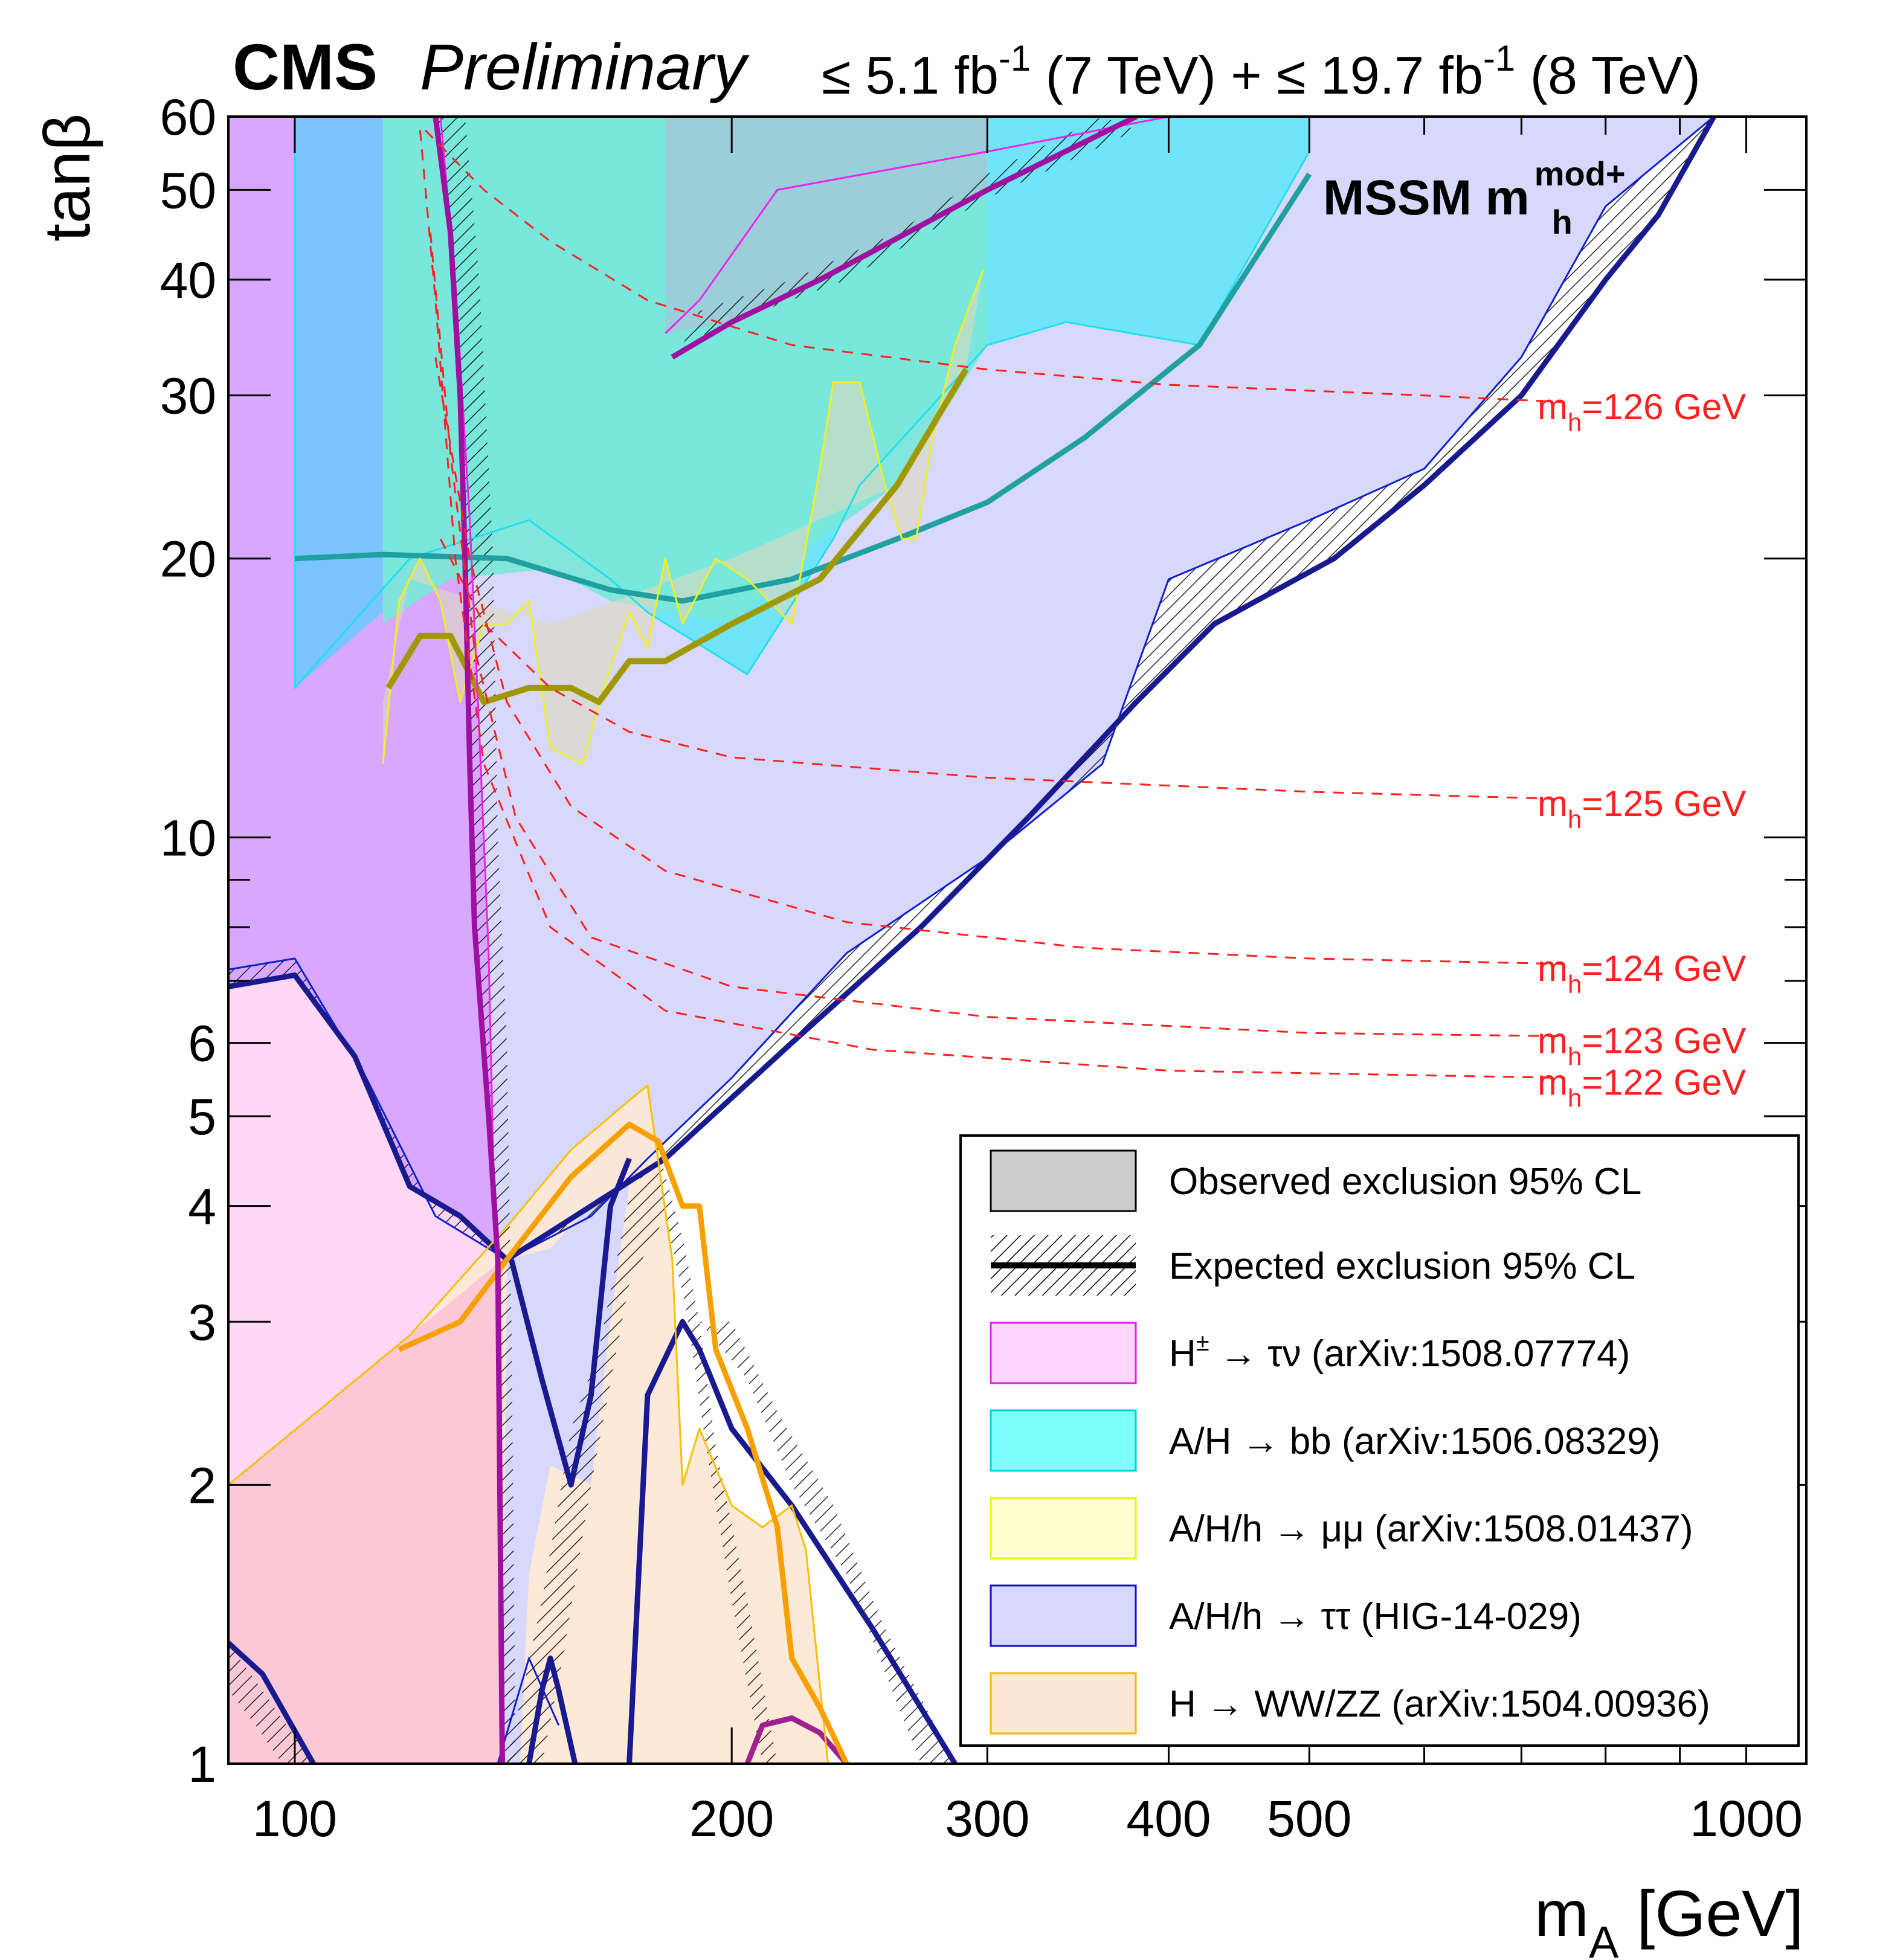 This screenshot has height=1960, width=1903. Describe the element at coordinates (202, 1764) in the screenshot. I see `y-tick-label: 1` at that location.